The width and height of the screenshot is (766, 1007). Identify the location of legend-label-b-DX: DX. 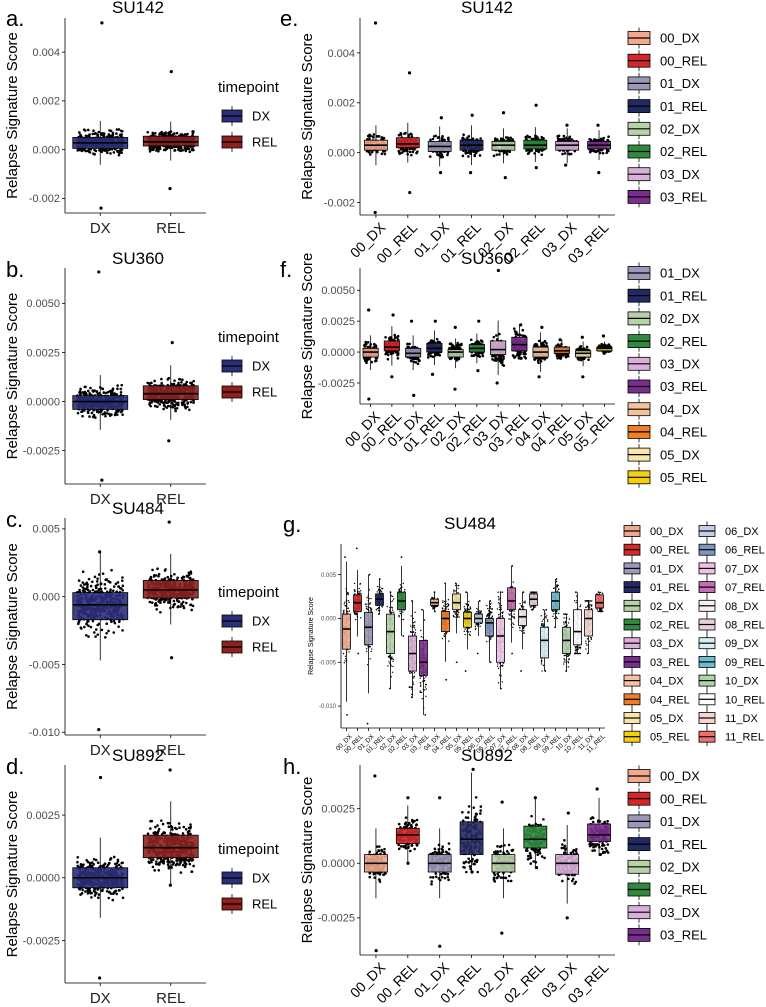
(261, 366).